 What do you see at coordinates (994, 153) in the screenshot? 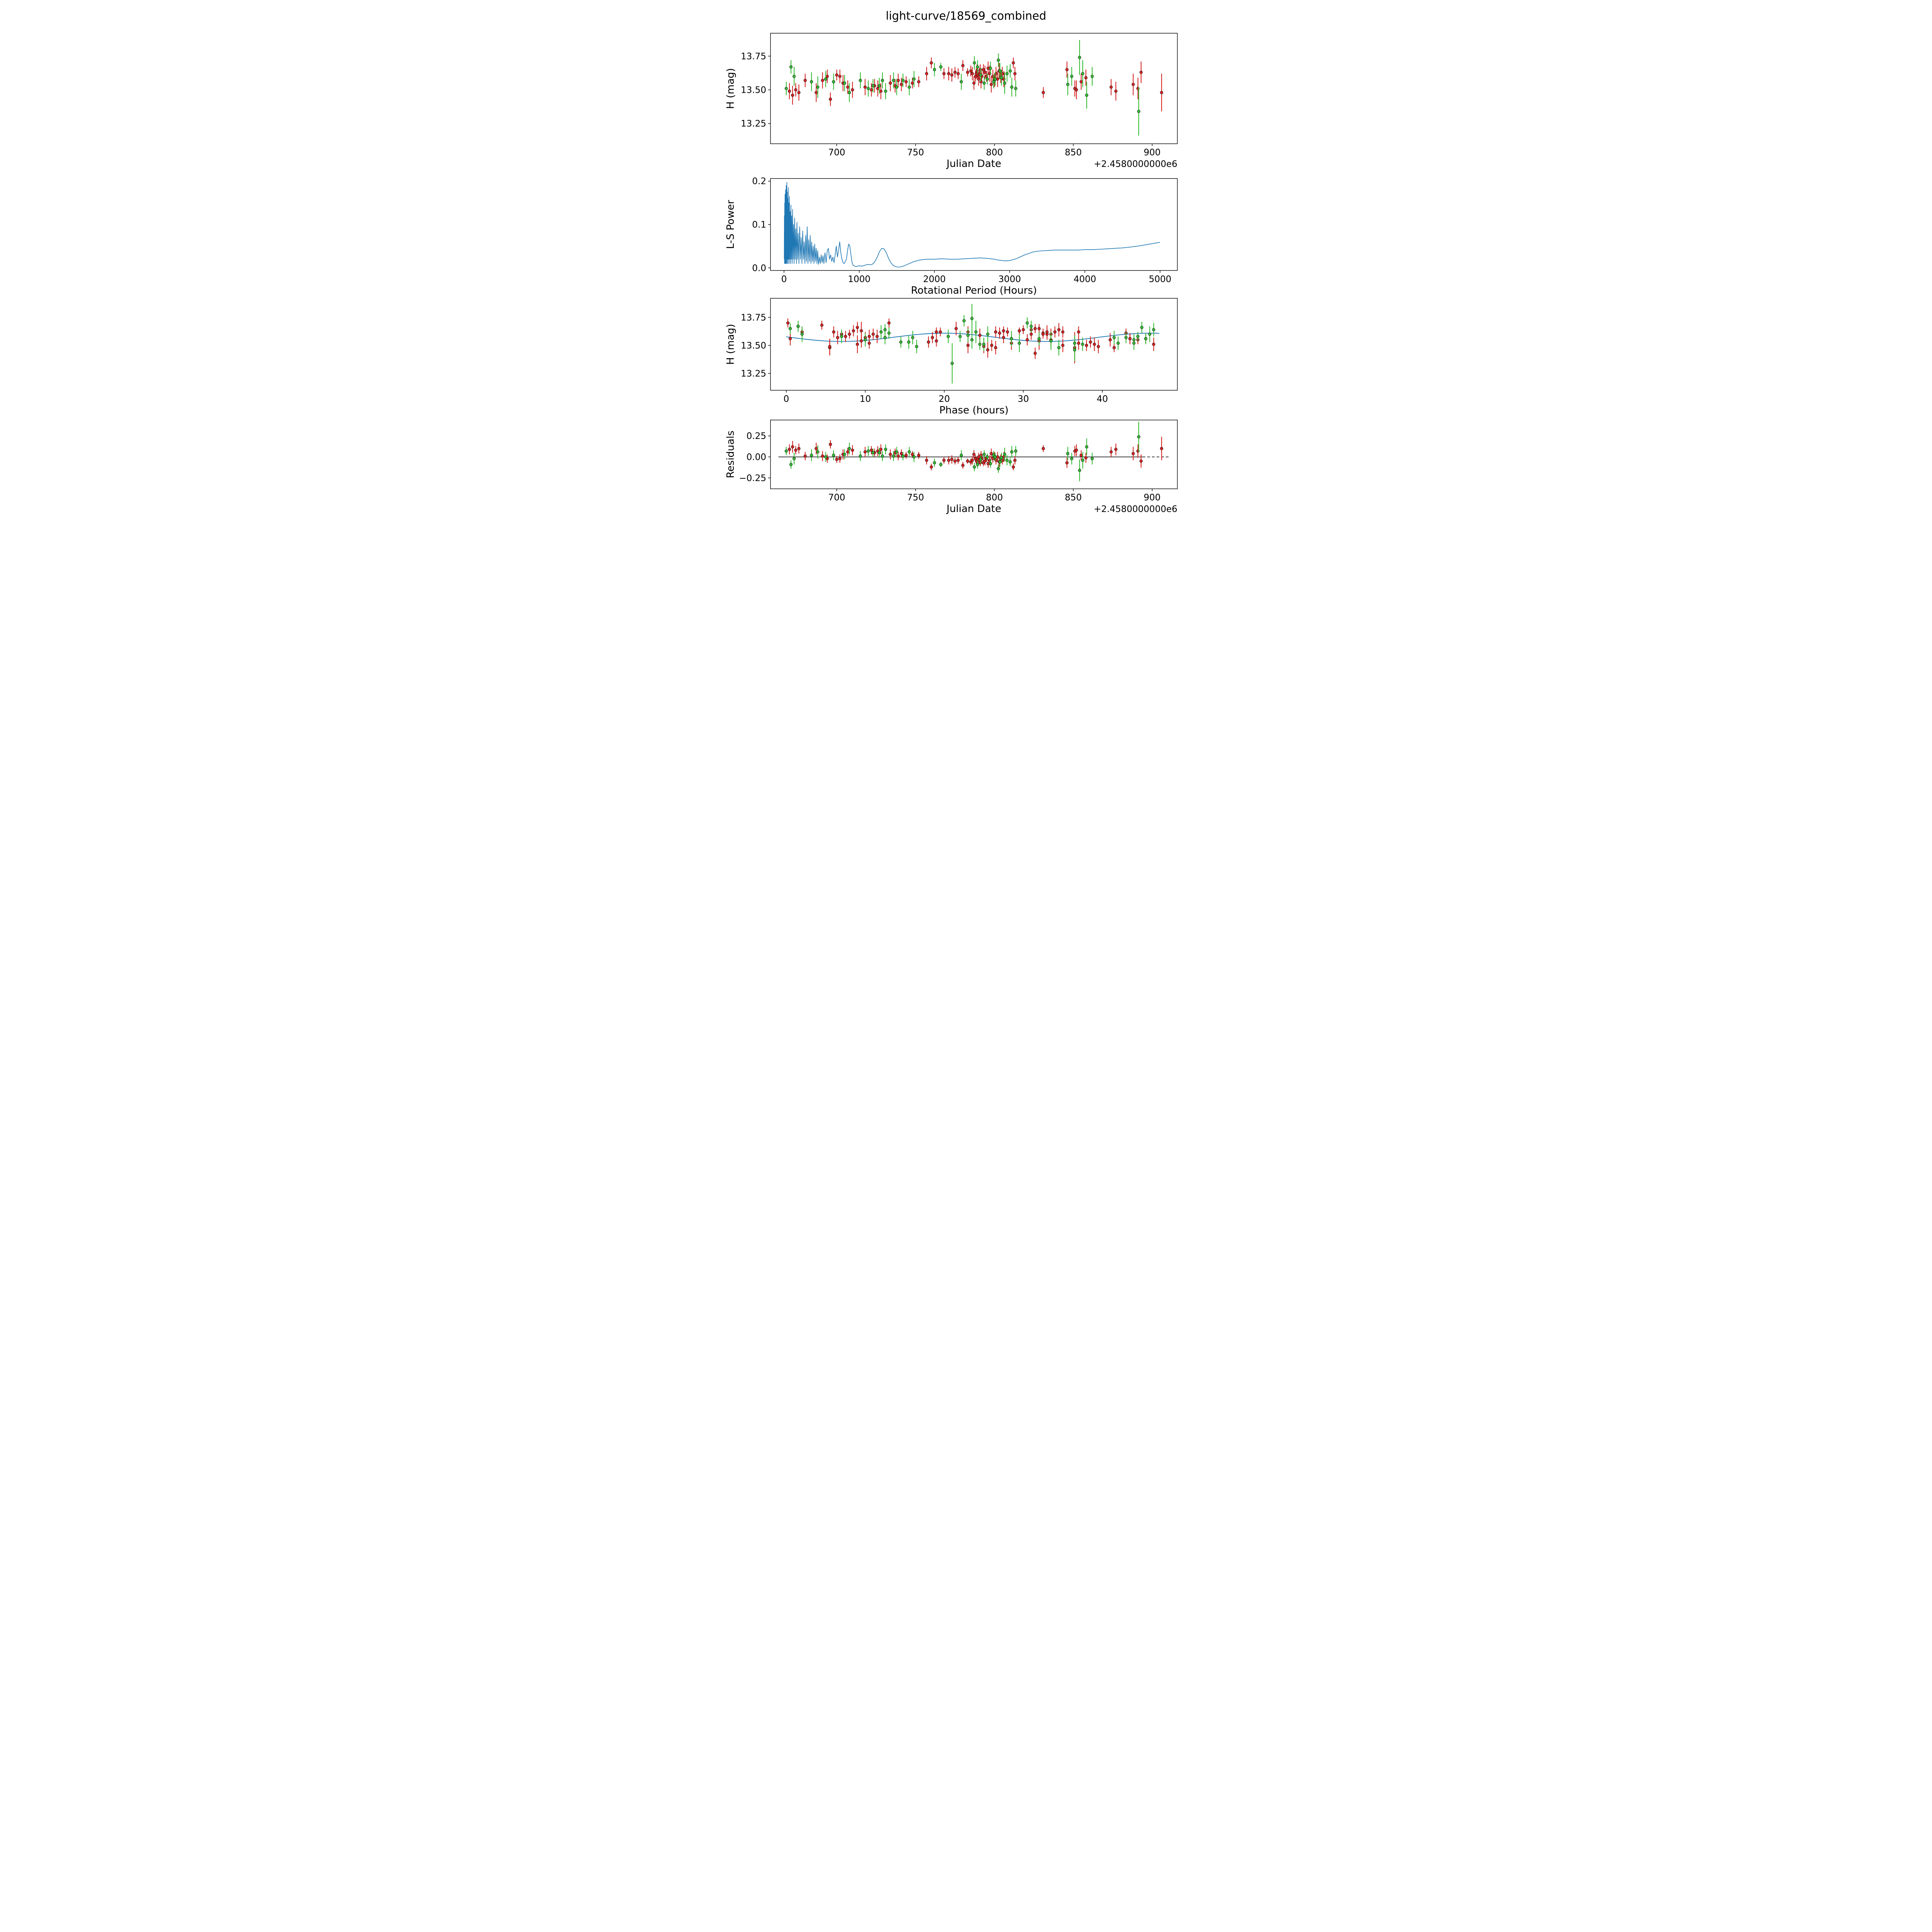
I see `x-tick-label: 800` at bounding box center [994, 153].